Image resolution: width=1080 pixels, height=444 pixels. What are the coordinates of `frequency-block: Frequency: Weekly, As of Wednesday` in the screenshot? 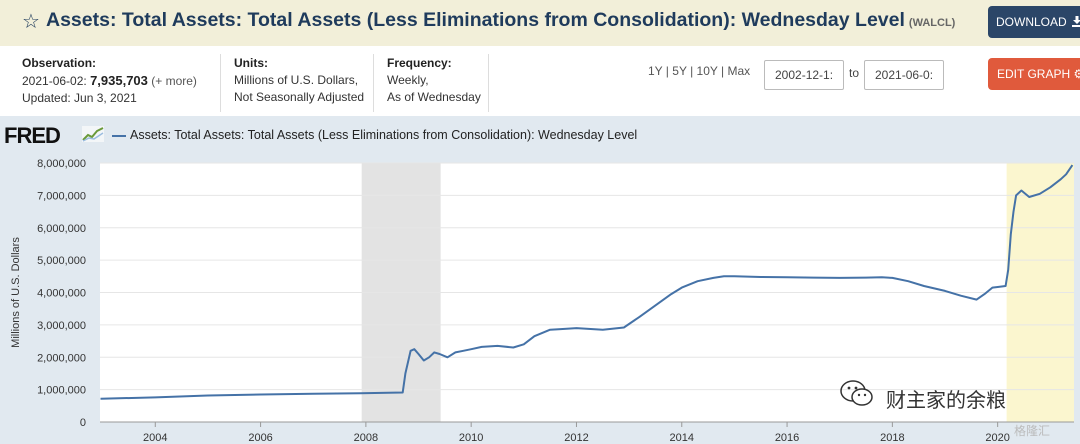 It's located at (434, 80).